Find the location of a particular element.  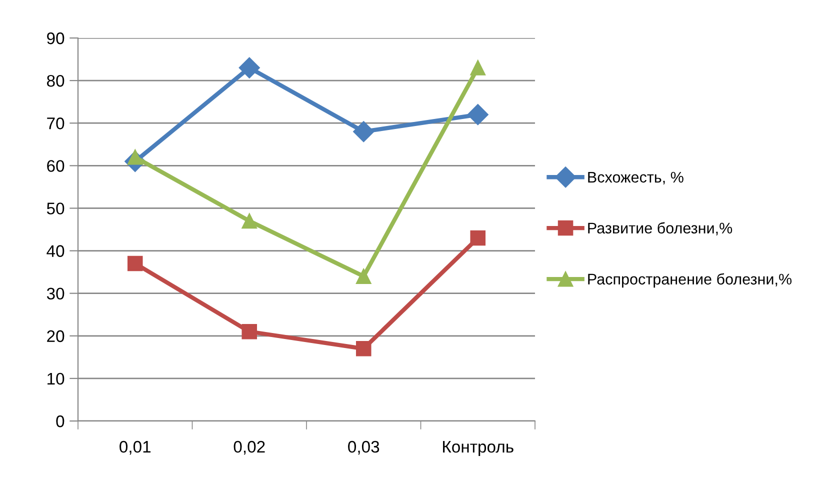

legend-label: Развитие болезни,% is located at coordinates (660, 229).